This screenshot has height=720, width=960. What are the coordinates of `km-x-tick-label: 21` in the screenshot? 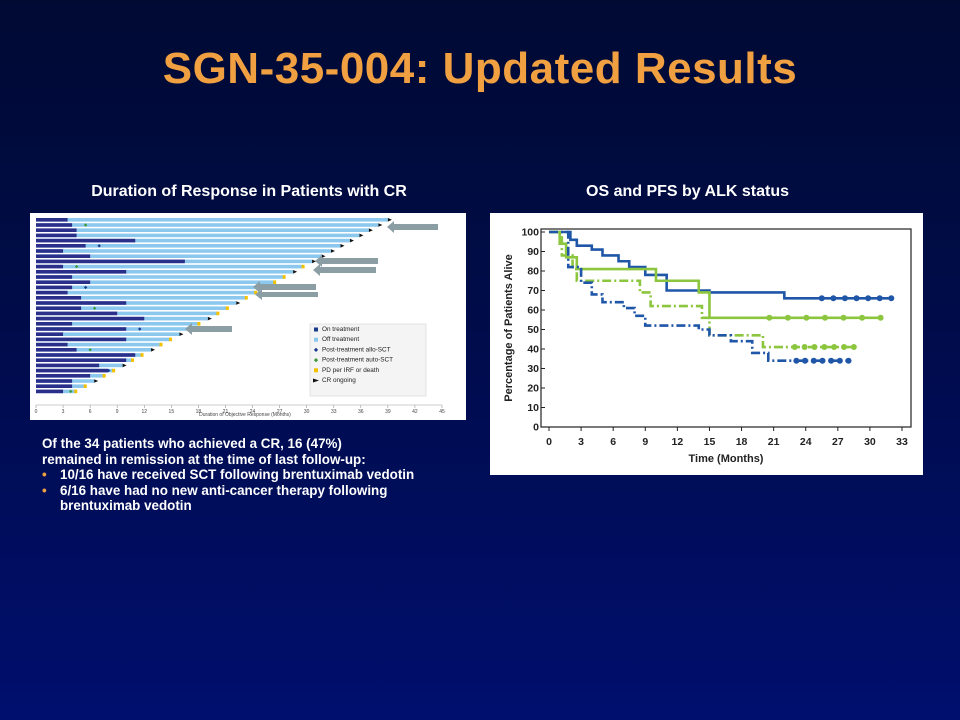 It's located at (774, 442).